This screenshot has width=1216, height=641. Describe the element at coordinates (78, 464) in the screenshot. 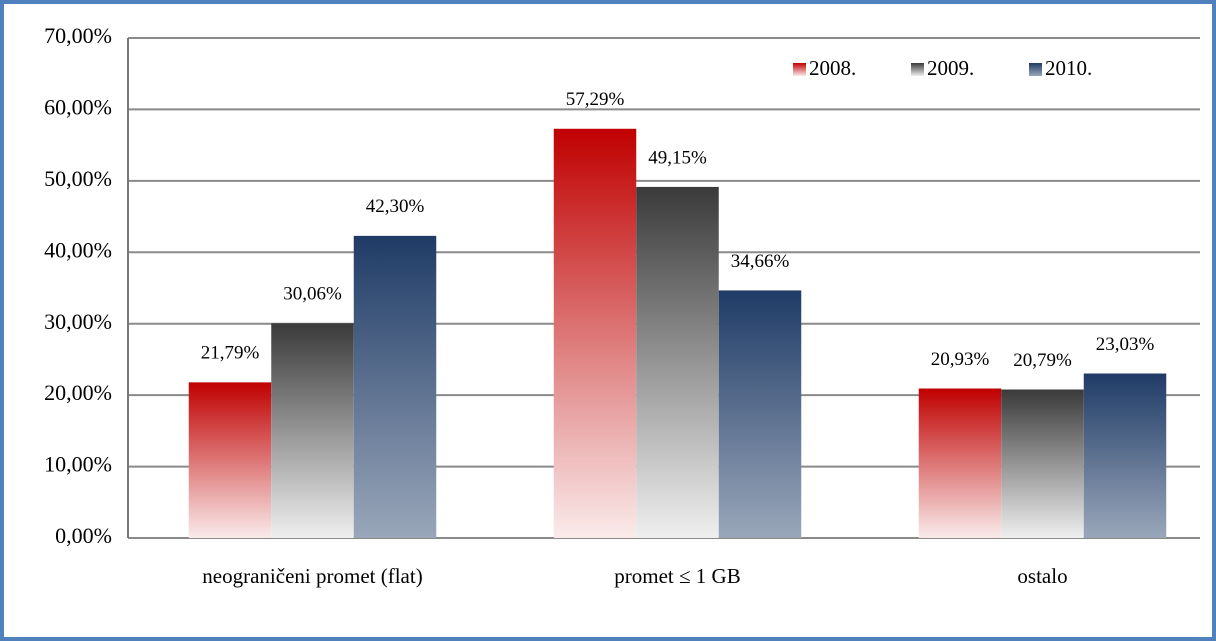

I see `y-tick-label: 10,00%` at that location.